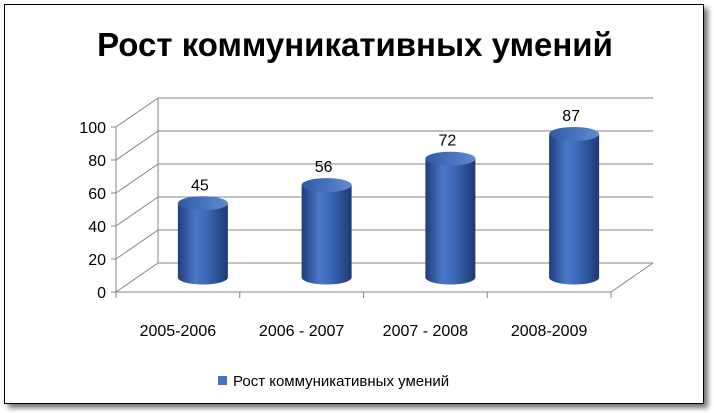 Image resolution: width=714 pixels, height=413 pixels. I want to click on x-tick-label: 2005-2006, so click(178, 331).